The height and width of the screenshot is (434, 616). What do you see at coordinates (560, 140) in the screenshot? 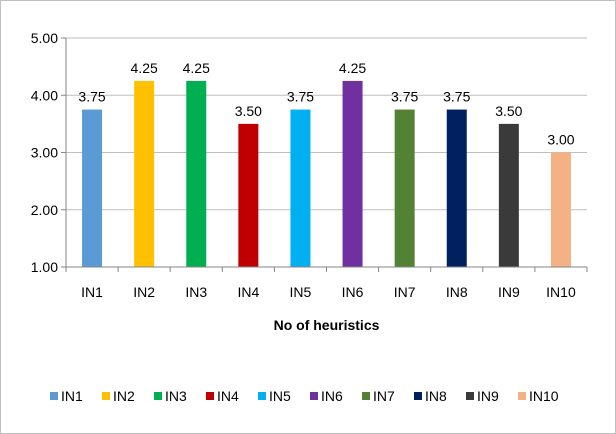
I see `data-label: 3.00` at bounding box center [560, 140].